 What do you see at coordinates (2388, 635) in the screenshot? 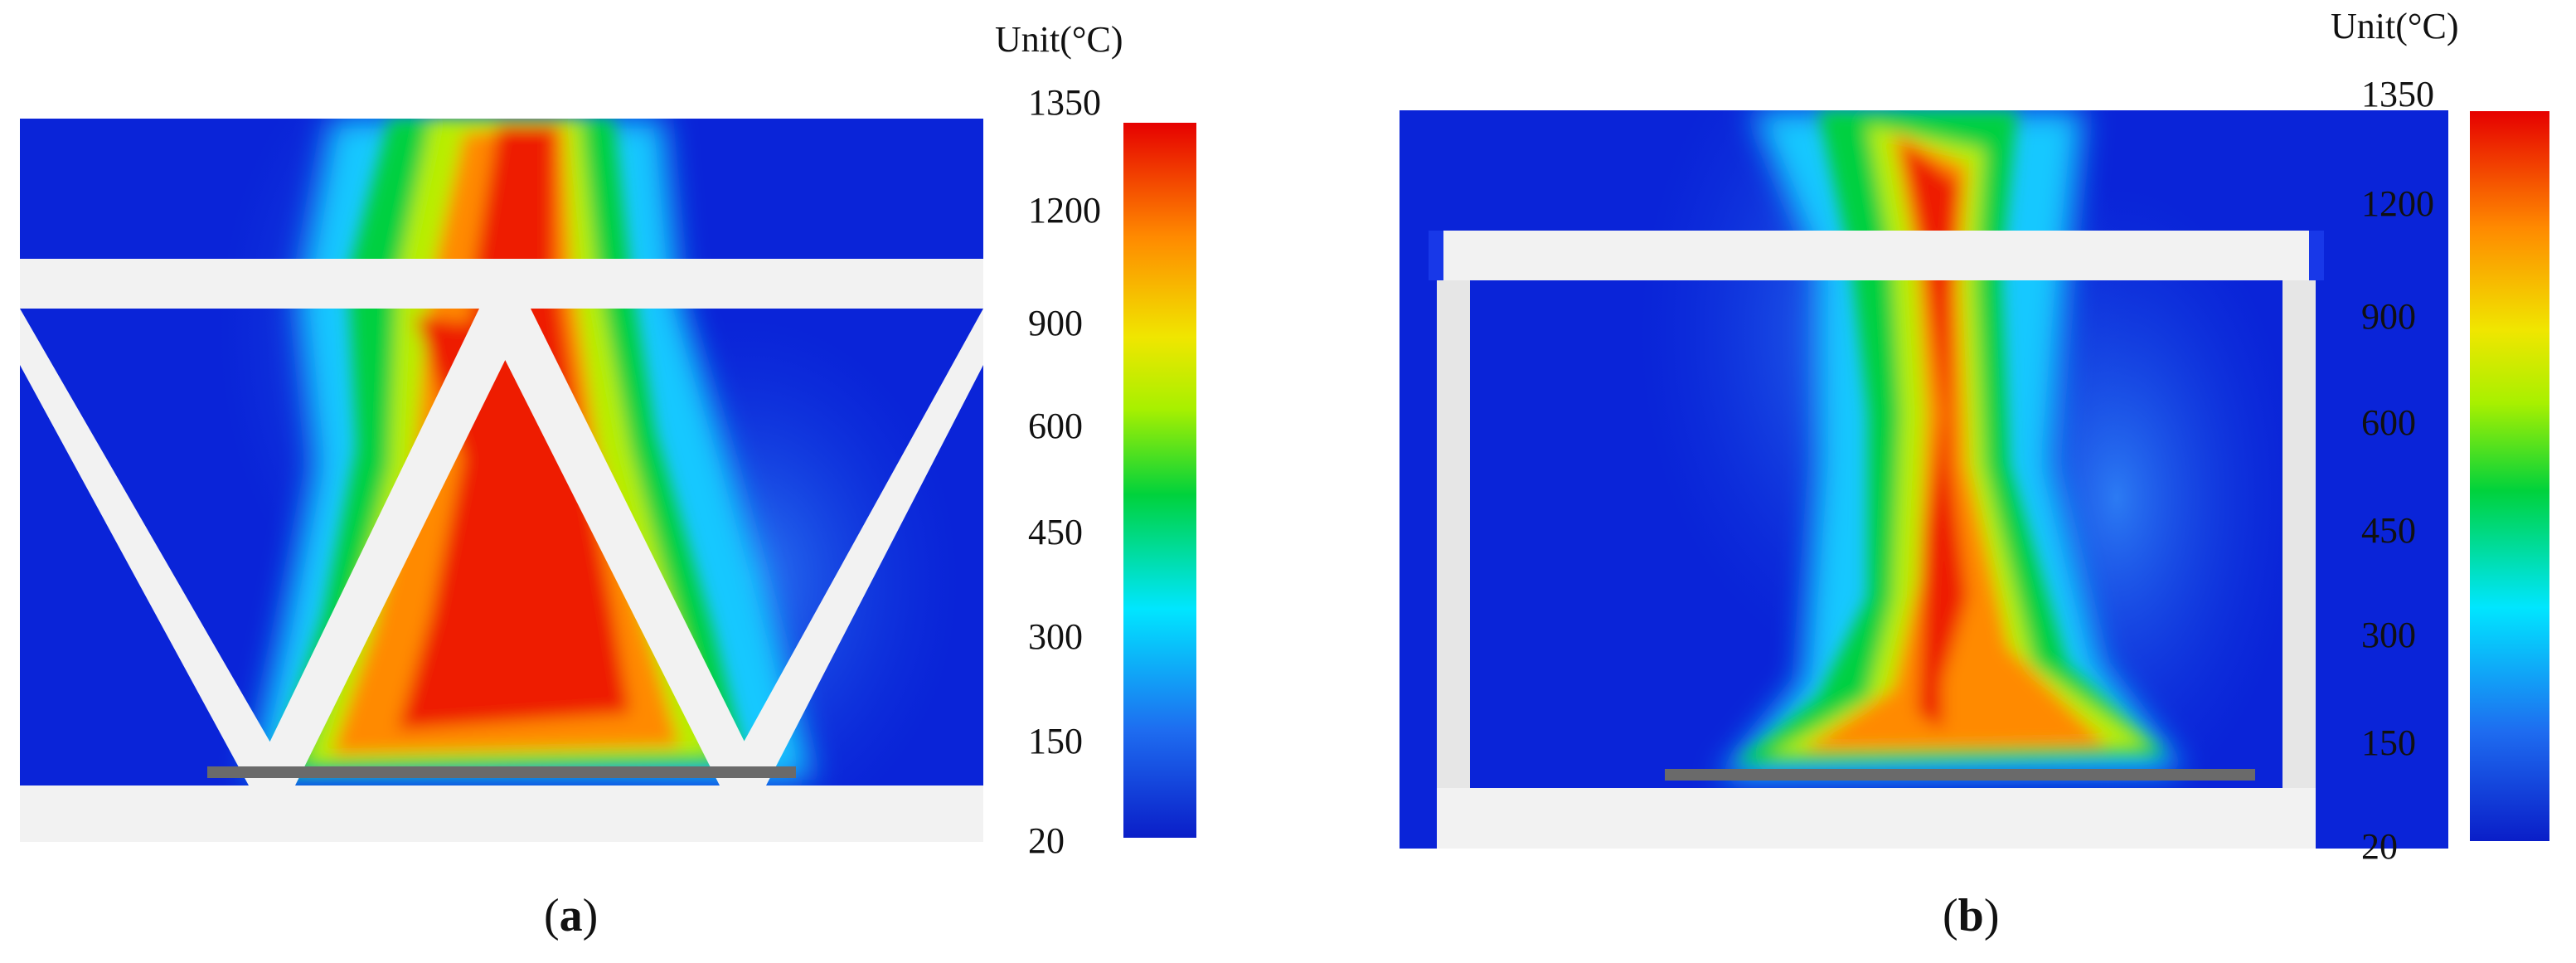
I see `panel-b-tick: 300` at bounding box center [2388, 635].